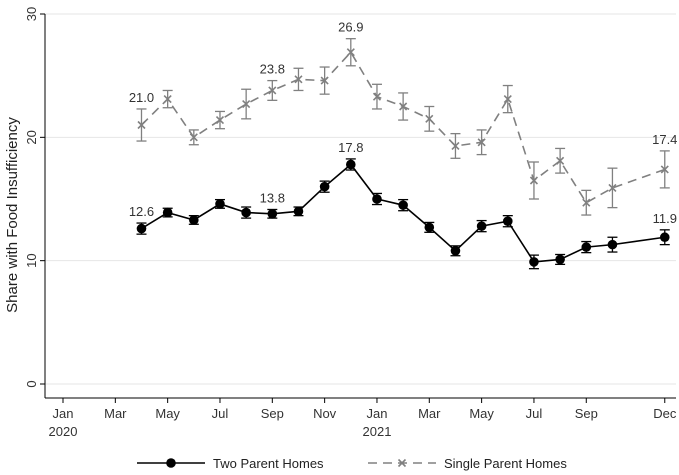 This screenshot has height=475, width=679. Describe the element at coordinates (31, 260) in the screenshot. I see `y-tick-label: 10` at that location.